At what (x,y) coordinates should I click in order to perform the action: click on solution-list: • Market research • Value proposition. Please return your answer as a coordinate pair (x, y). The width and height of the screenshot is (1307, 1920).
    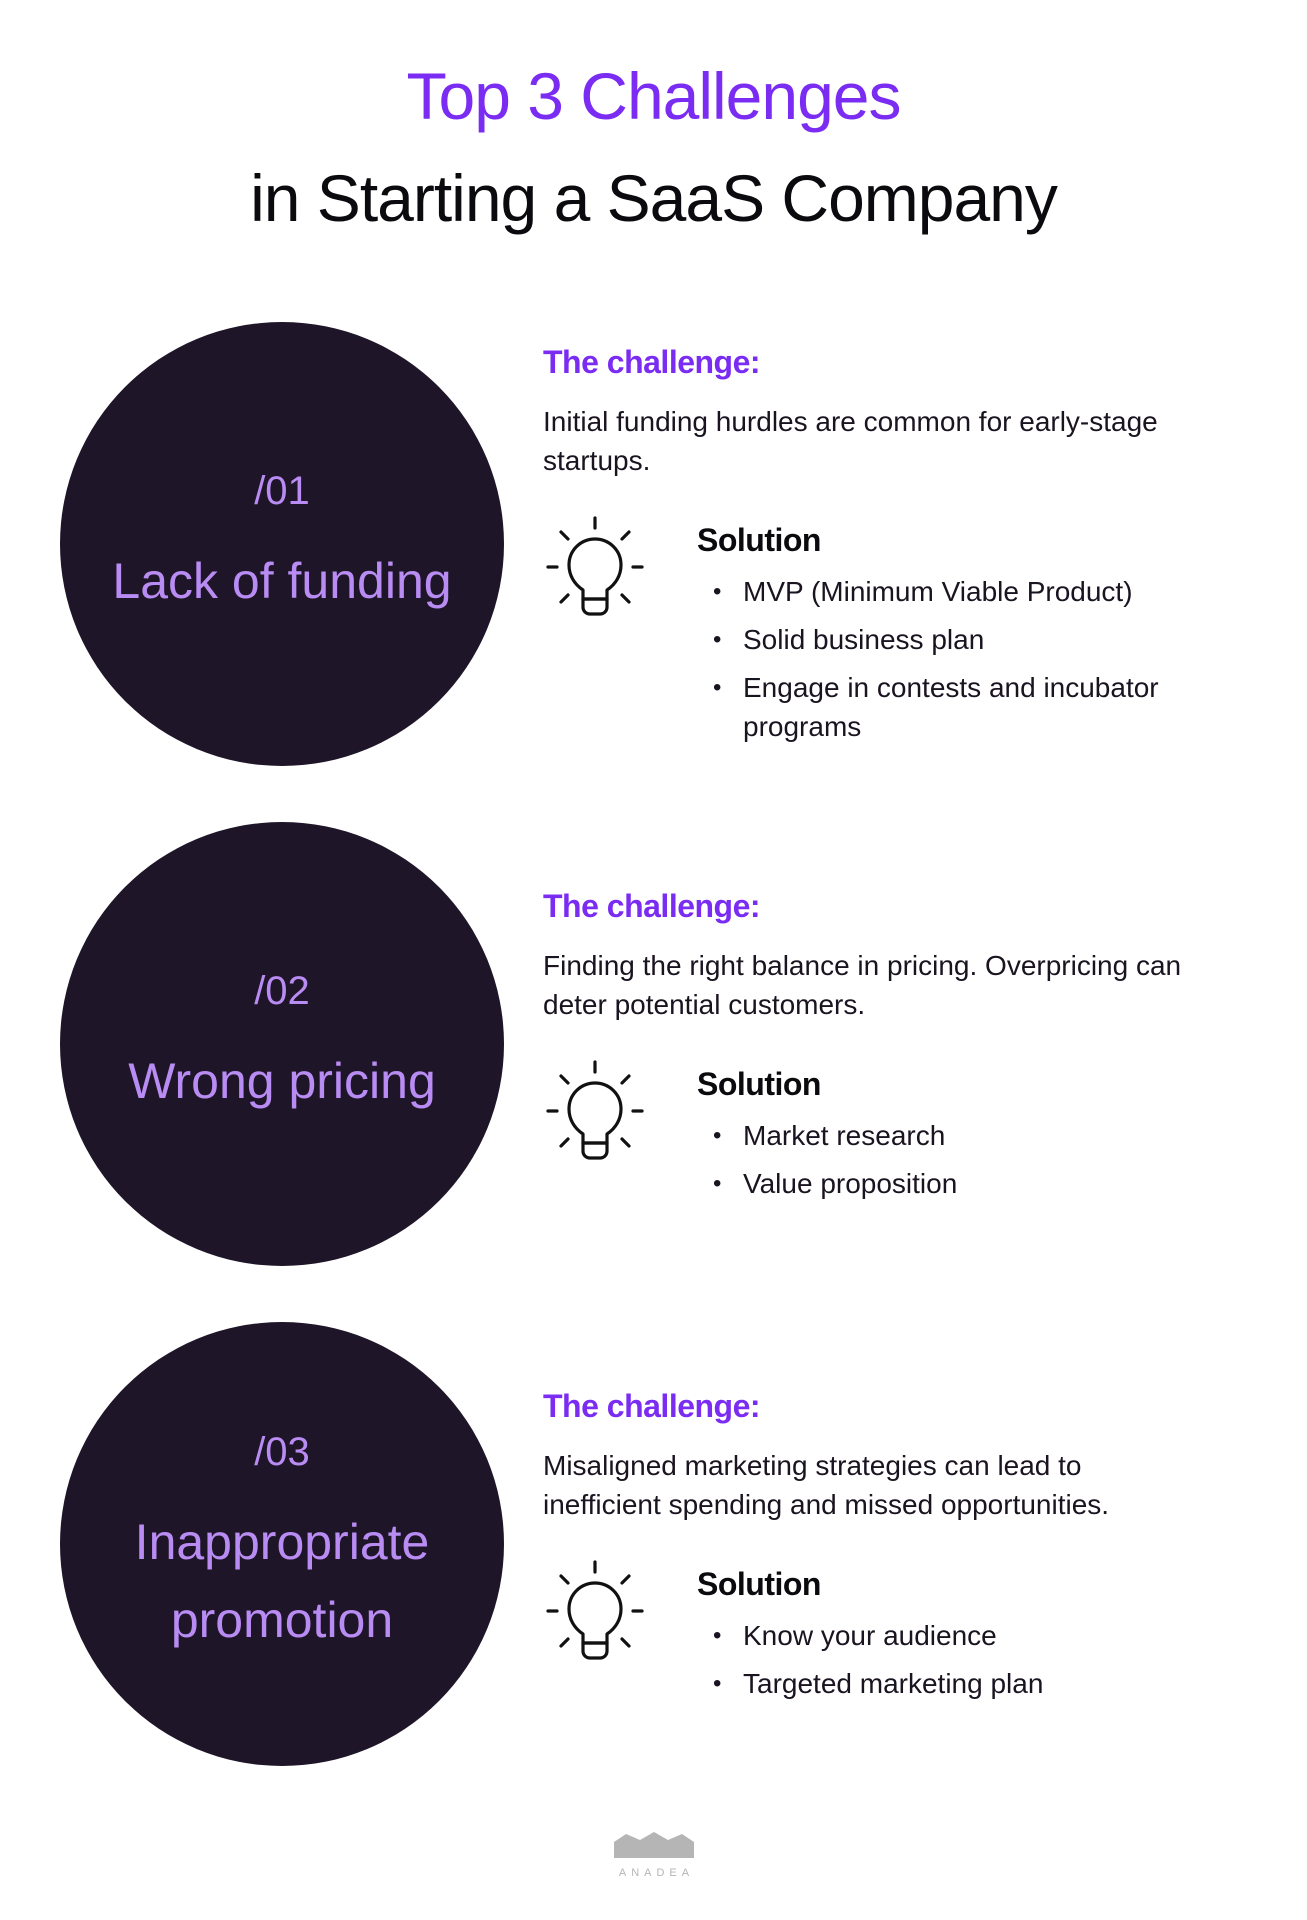
    Looking at the image, I should click on (963, 1164).